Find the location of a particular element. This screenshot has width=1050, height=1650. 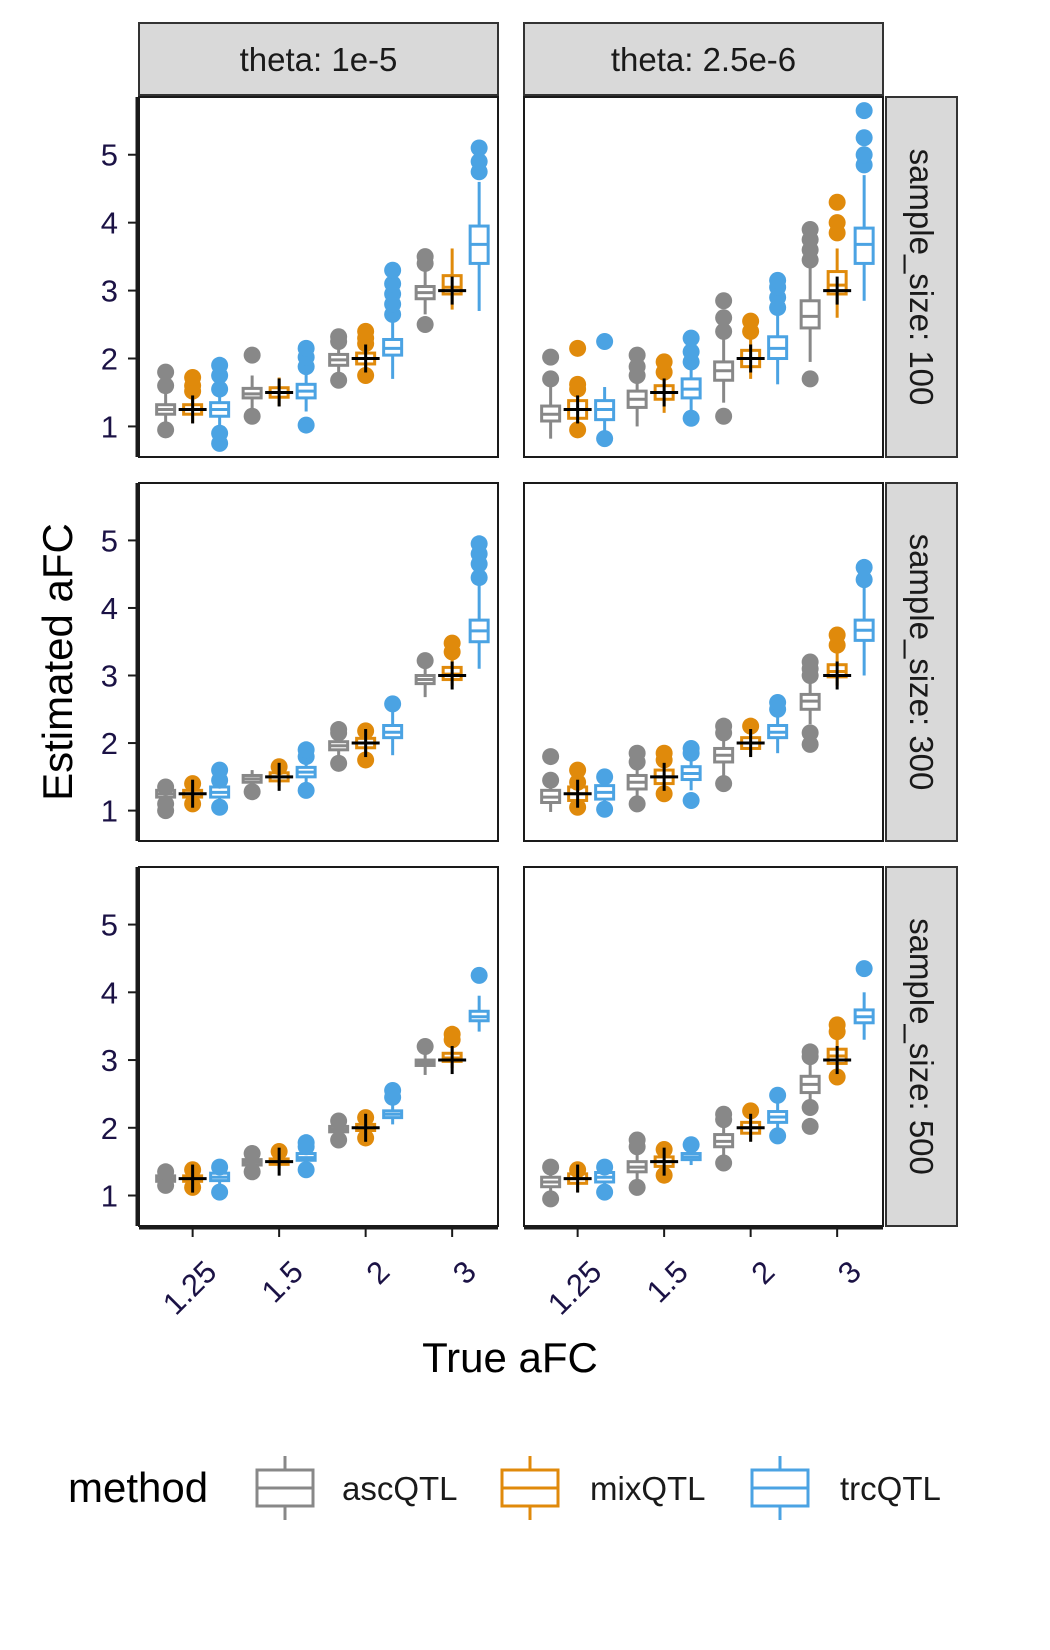

panel-r0-c1 is located at coordinates (703, 277).